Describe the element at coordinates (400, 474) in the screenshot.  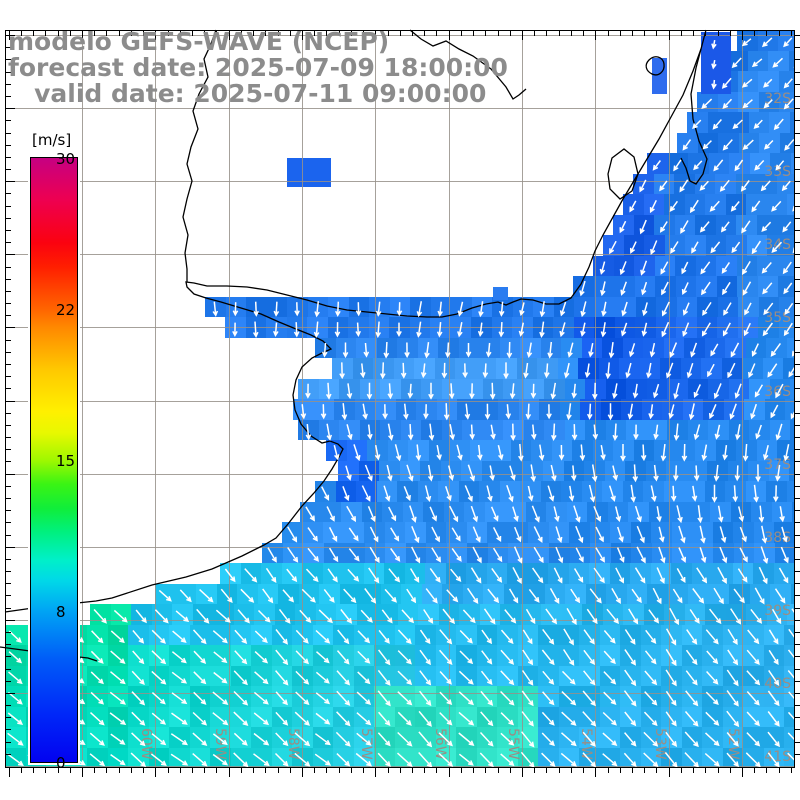
I see `parallel-line` at that location.